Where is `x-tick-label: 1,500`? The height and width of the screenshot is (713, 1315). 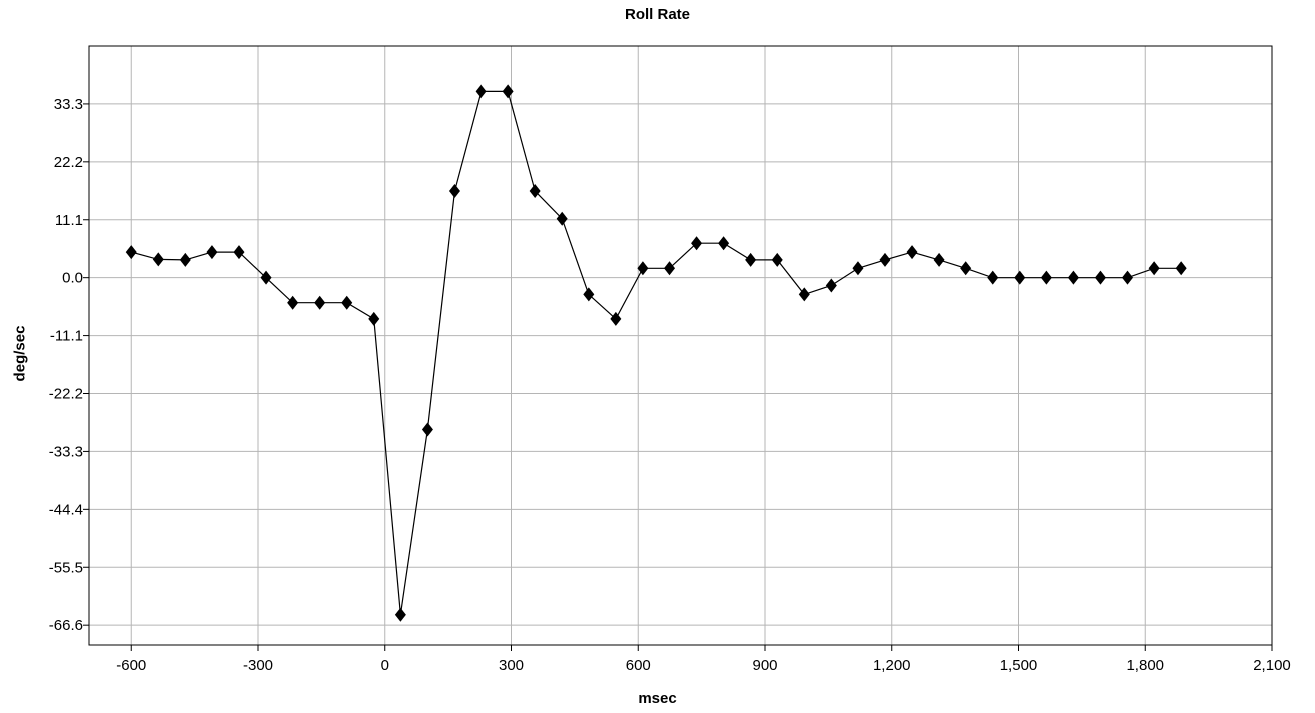 x-tick-label: 1,500 is located at coordinates (1019, 665).